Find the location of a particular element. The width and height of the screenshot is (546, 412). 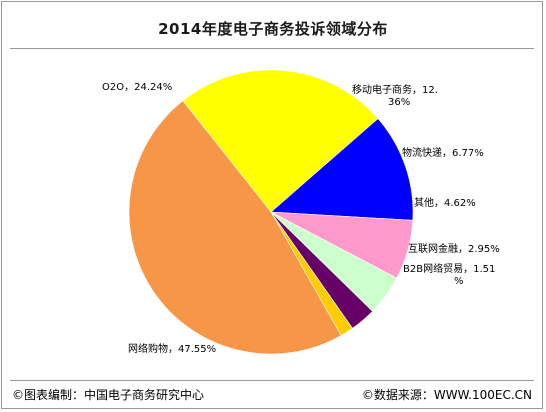

slice-label: 互联网金融，2.95% is located at coordinates (454, 248).